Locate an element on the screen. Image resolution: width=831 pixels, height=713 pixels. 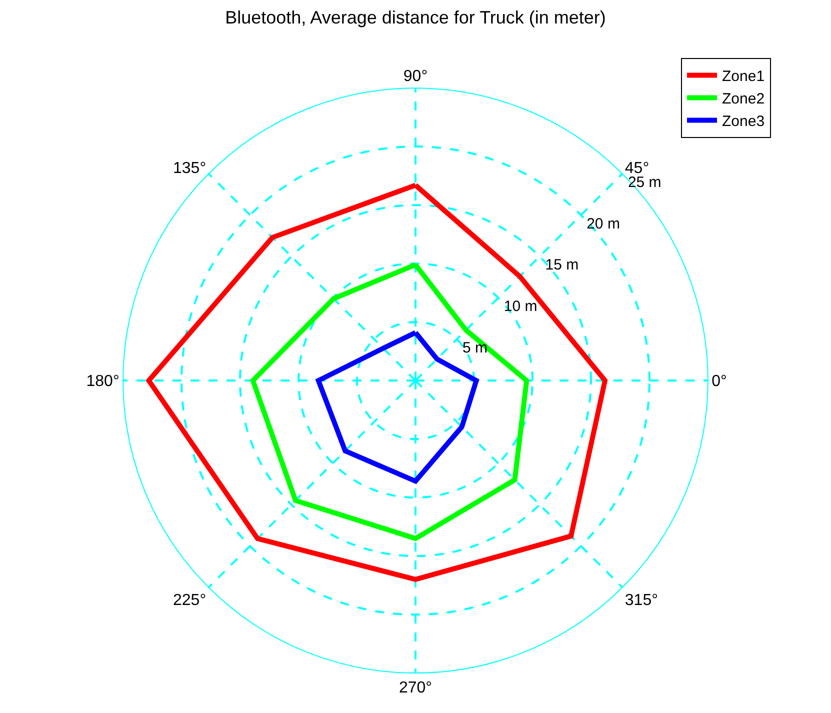
y-tick-label: 20 m is located at coordinates (603, 223).